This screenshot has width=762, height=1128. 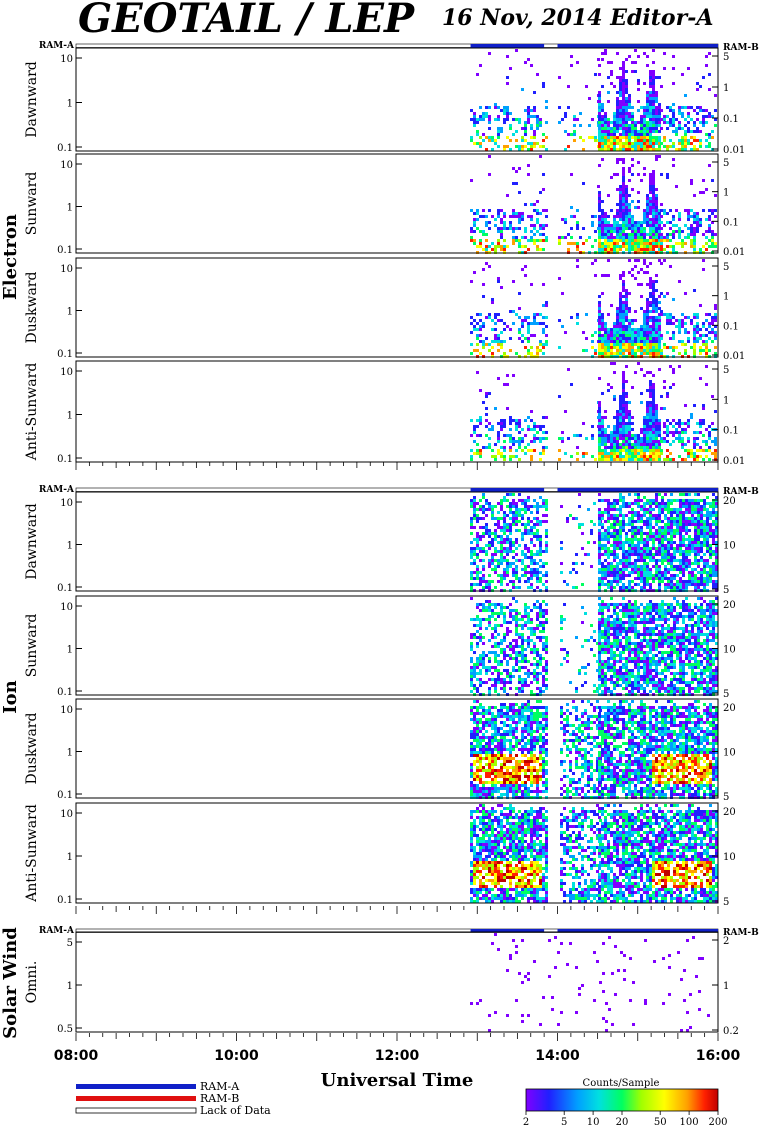 What do you see at coordinates (734, 356) in the screenshot?
I see `right-tick-label: 0.01` at bounding box center [734, 356].